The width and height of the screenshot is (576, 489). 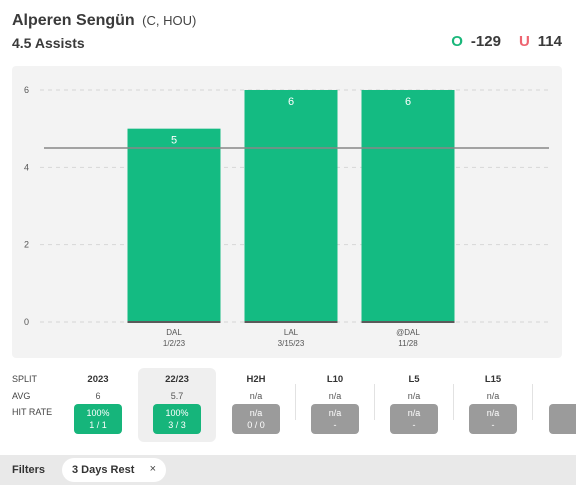 I want to click on player-title: Alperen Sengün (C, HOU), so click(x=104, y=21).